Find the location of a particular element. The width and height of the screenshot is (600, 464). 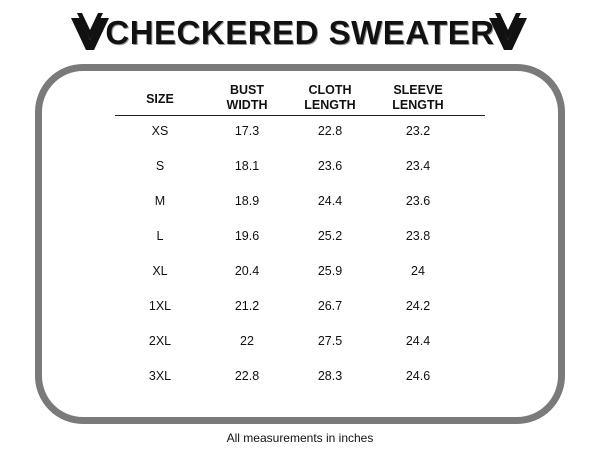

column-header-sleeve-length: SLEEVE LENGTH is located at coordinates (418, 98).